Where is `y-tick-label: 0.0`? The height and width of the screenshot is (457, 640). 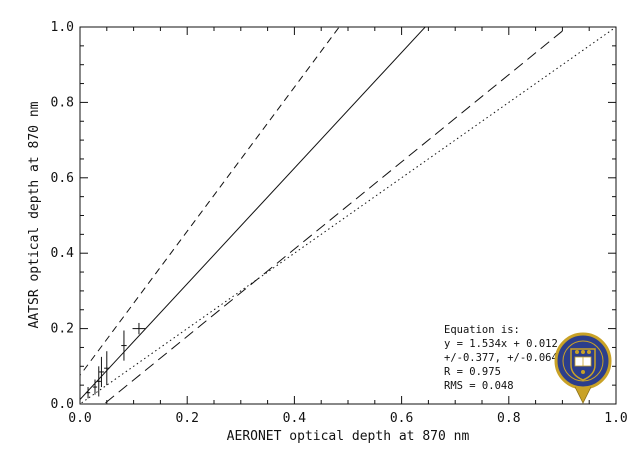 y-tick-label: 0.0 is located at coordinates (62, 404).